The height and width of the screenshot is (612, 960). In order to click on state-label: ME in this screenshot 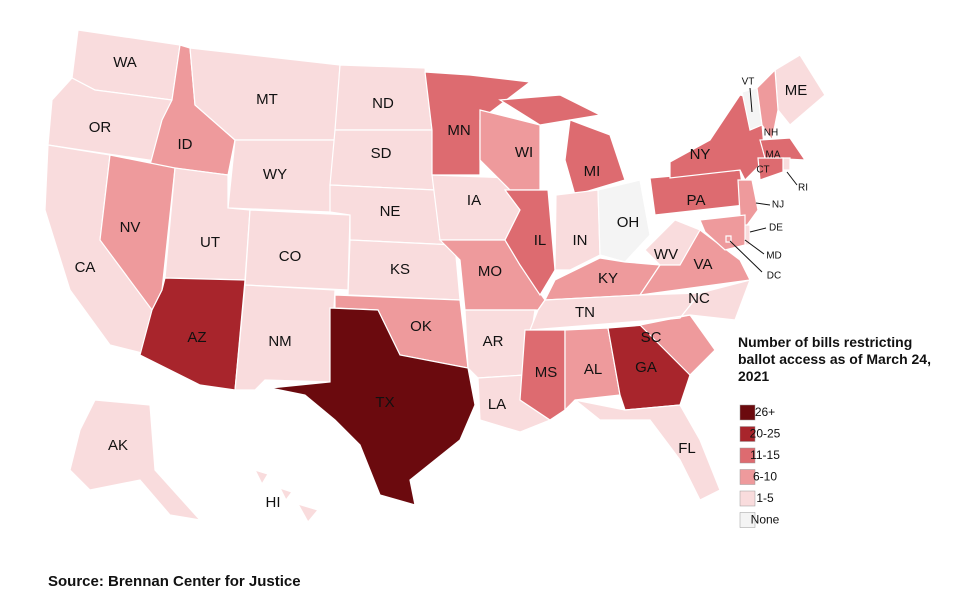, I will do `click(796, 90)`.